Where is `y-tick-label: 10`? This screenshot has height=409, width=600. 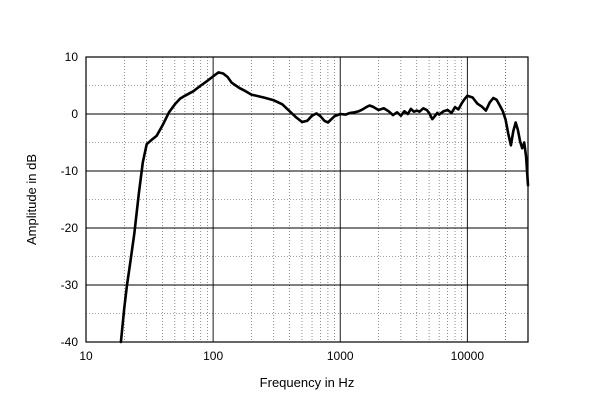
y-tick-label: 10 is located at coordinates (72, 57).